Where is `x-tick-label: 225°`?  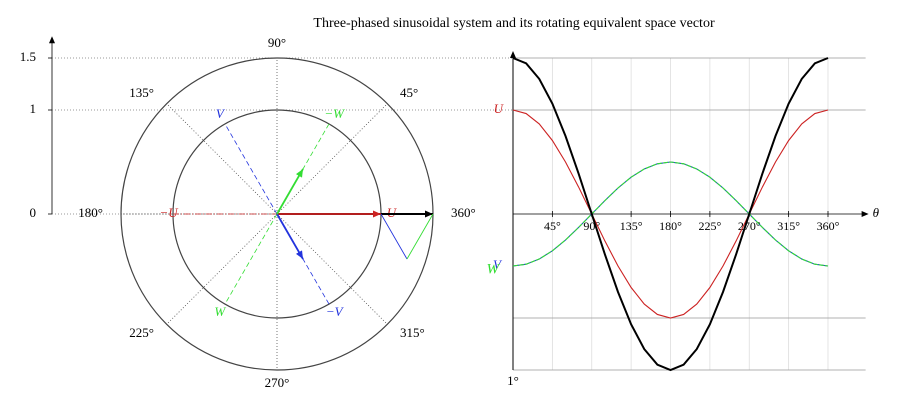
x-tick-label: 225° is located at coordinates (709, 226).